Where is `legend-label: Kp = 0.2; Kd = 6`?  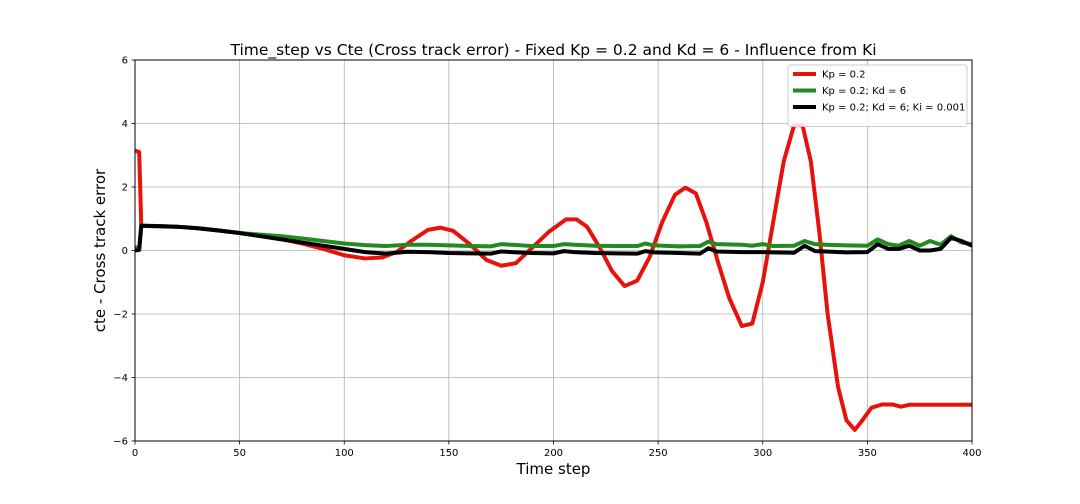
legend-label: Kp = 0.2; Kd = 6 is located at coordinates (864, 91).